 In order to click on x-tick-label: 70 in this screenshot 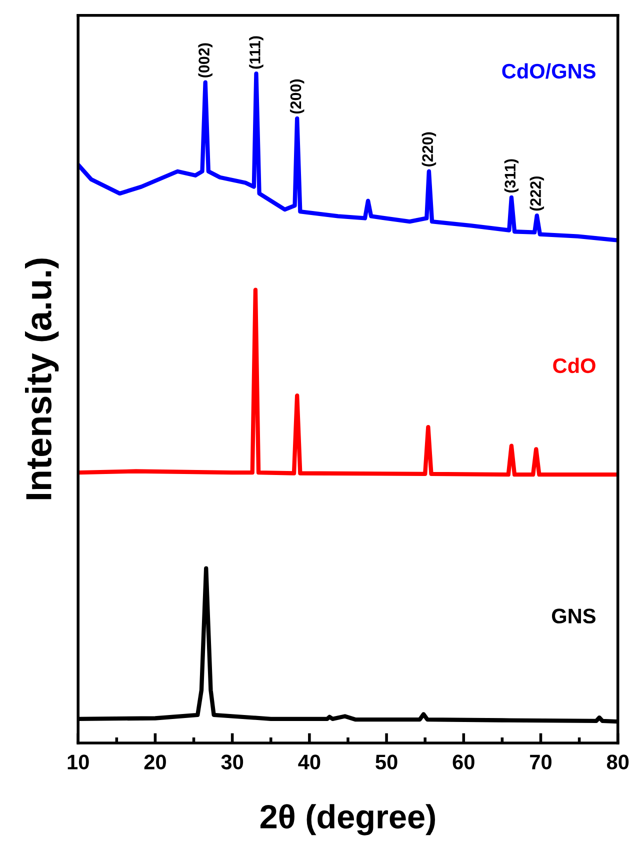, I will do `click(541, 762)`.